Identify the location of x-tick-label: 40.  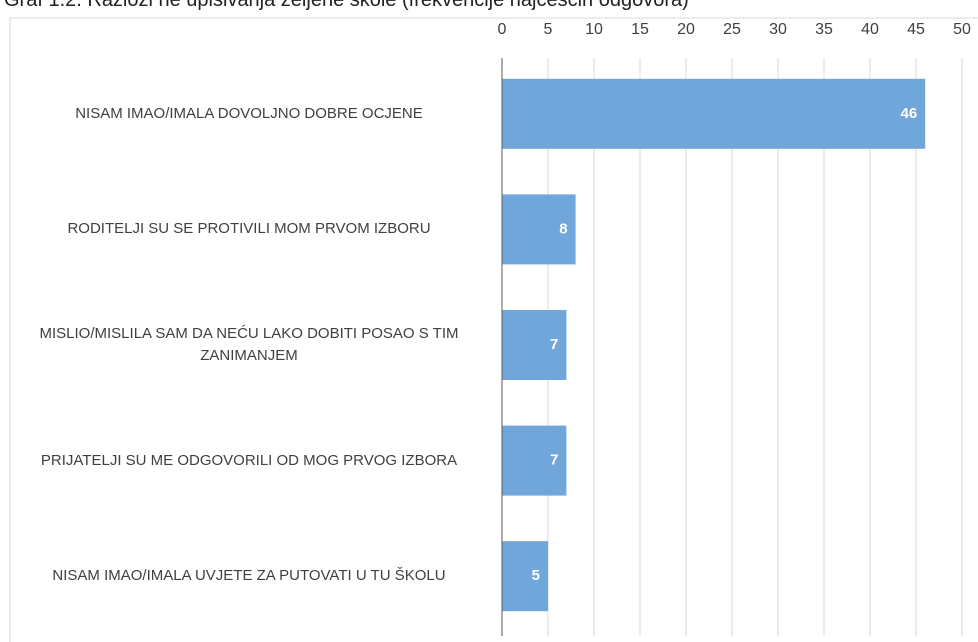
(870, 29).